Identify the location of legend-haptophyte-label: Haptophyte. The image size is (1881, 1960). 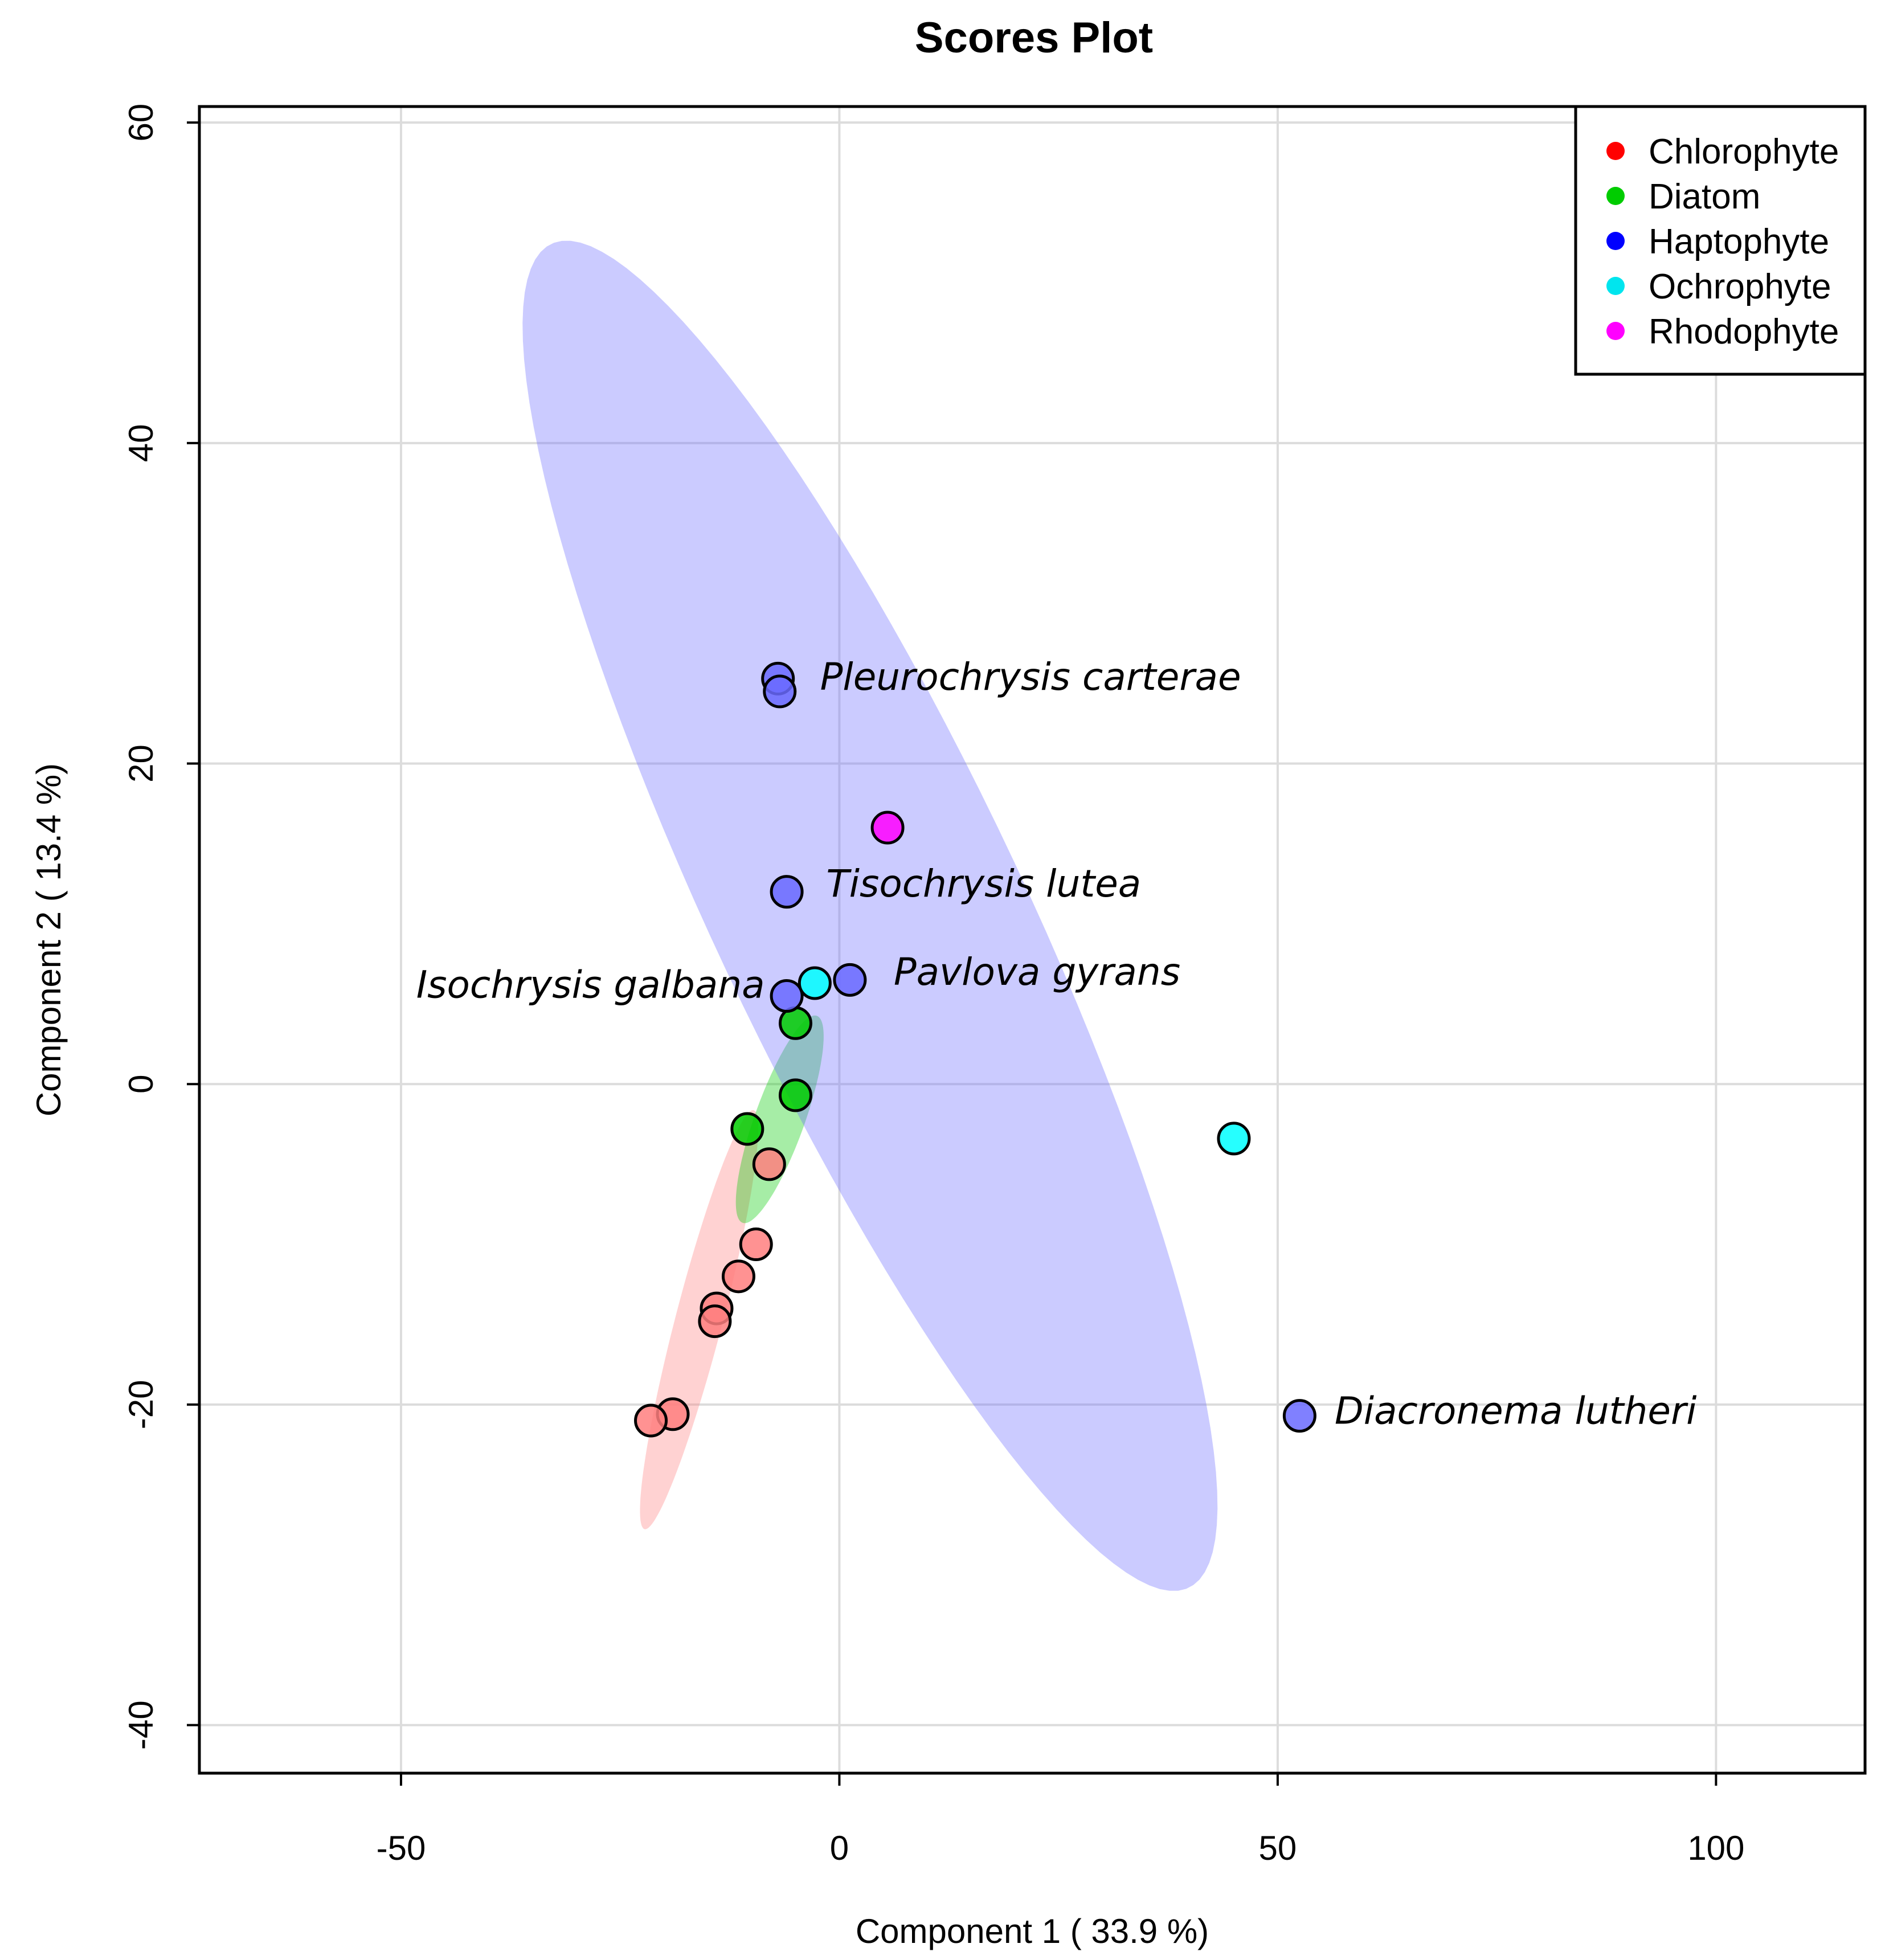
(1739, 241).